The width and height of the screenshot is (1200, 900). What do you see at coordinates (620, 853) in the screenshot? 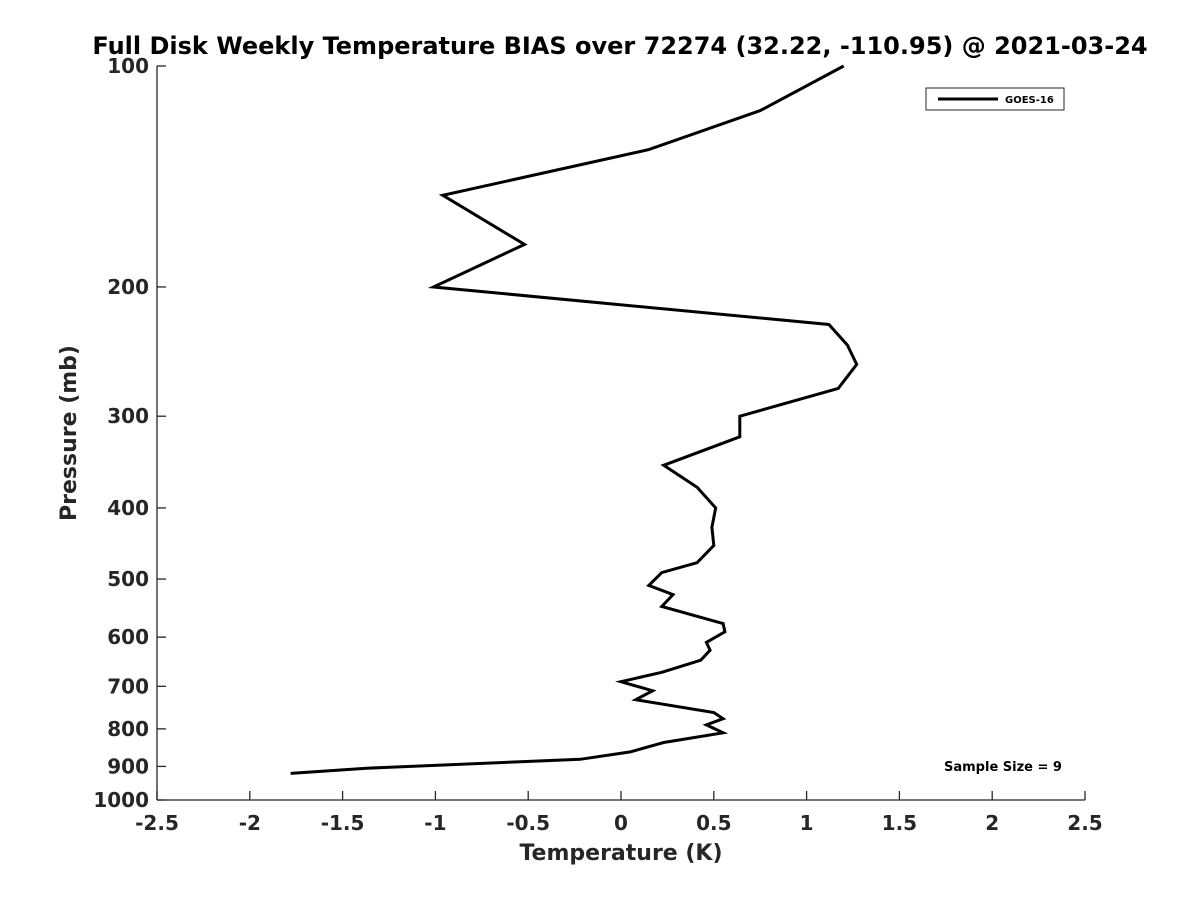
I see `x-axis-label: Temperature (K)` at bounding box center [620, 853].